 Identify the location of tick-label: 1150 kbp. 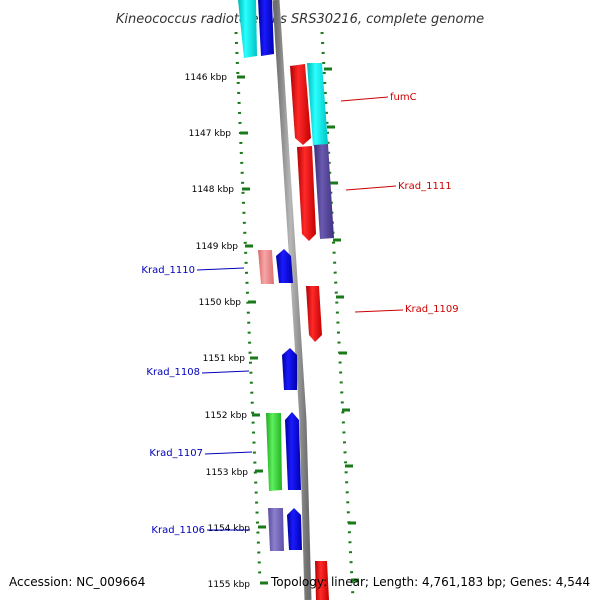
(220, 303).